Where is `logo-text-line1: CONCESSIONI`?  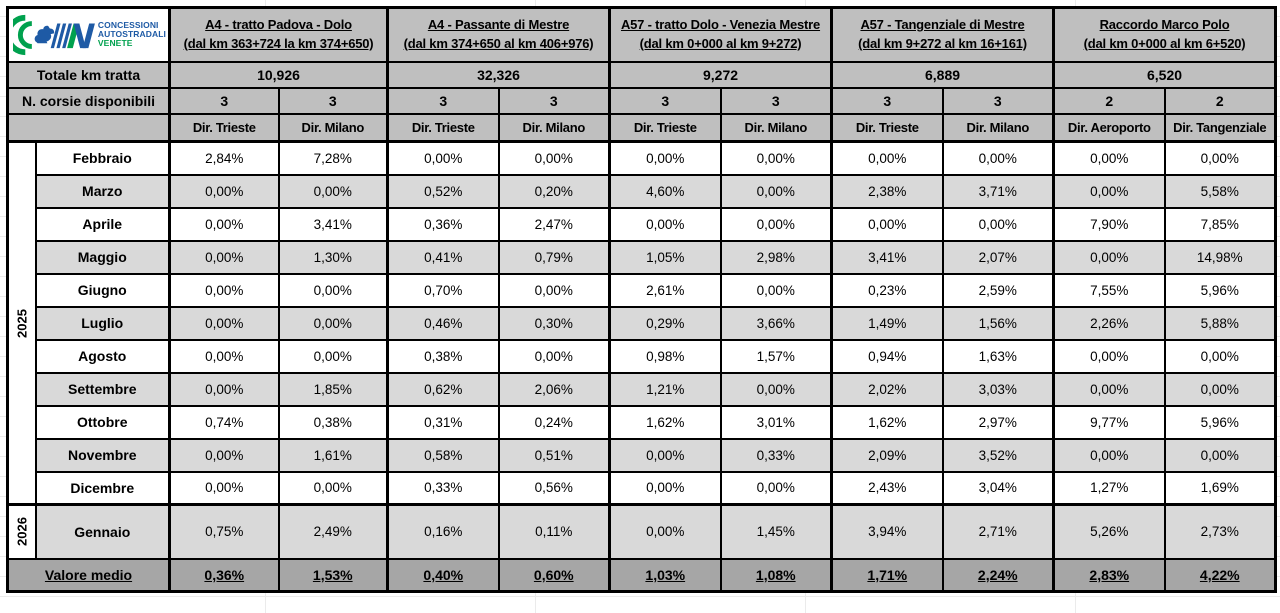
logo-text-line1: CONCESSIONI is located at coordinates (128, 25).